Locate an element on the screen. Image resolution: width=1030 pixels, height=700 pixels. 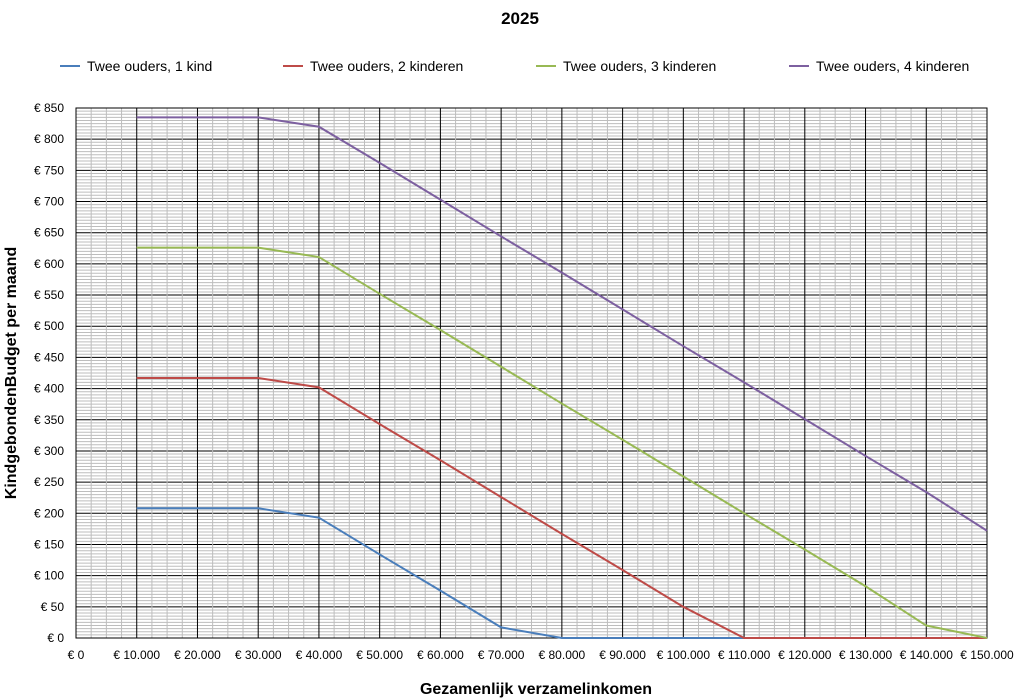
chart-title: 2025 is located at coordinates (520, 18).